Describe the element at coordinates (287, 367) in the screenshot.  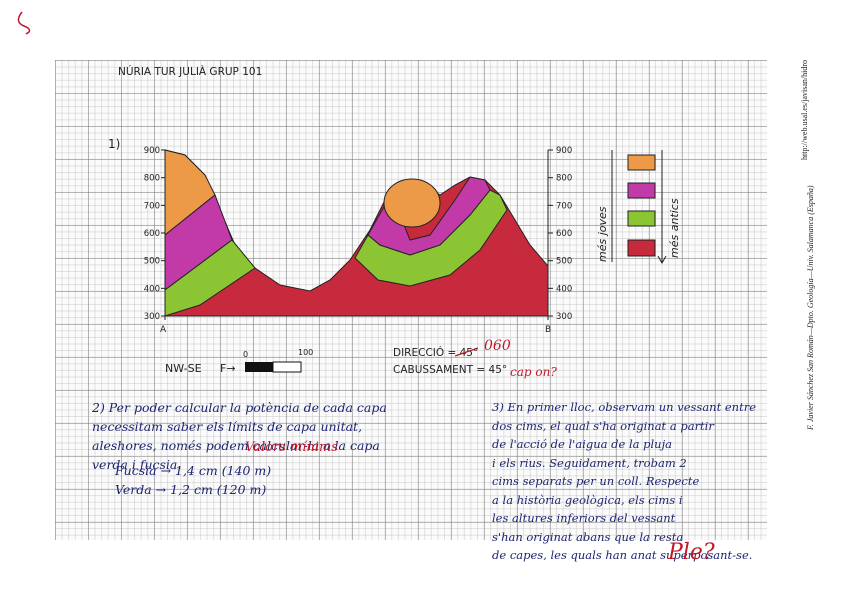
I see `scale-white` at that location.